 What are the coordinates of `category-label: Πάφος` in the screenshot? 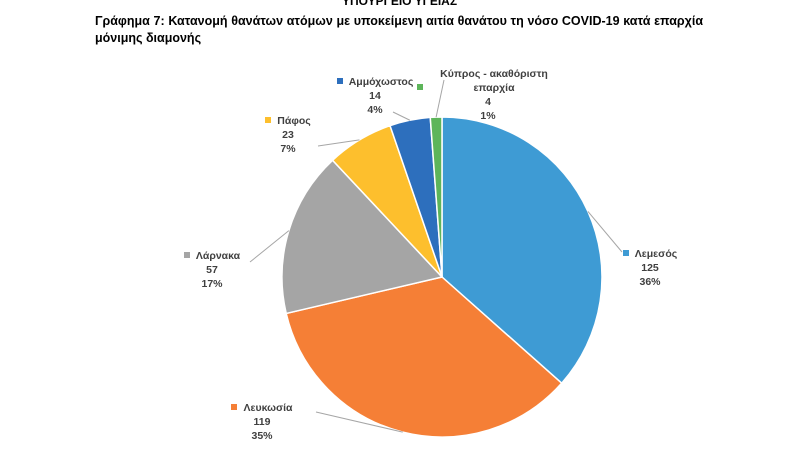 It's located at (294, 121).